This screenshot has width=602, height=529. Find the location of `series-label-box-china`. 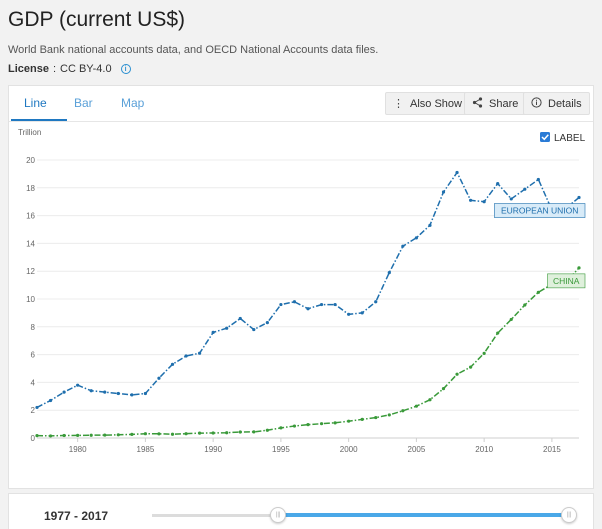

series-label-box-china is located at coordinates (566, 281).